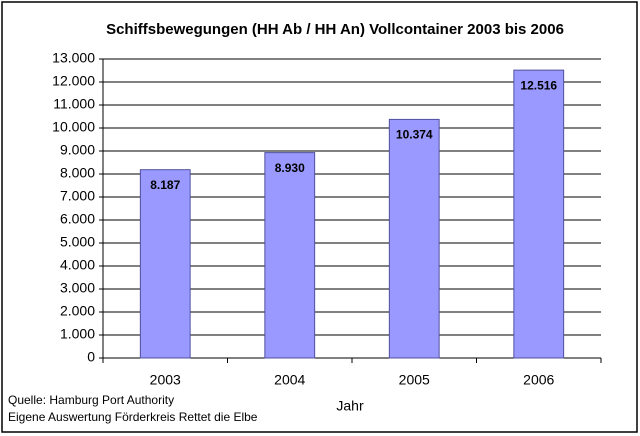 This screenshot has width=640, height=436. Describe the element at coordinates (77, 196) in the screenshot. I see `y-tick-label: 7.000` at that location.